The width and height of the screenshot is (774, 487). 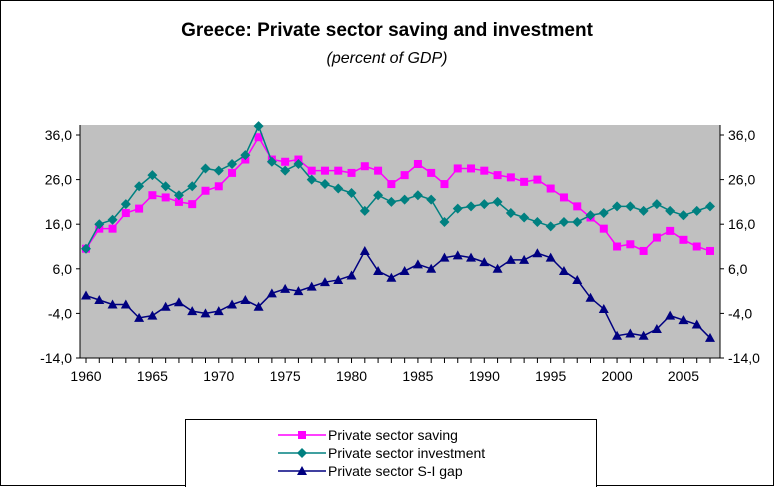 I want to click on y-tick-label-right: -4,0, so click(x=740, y=313).